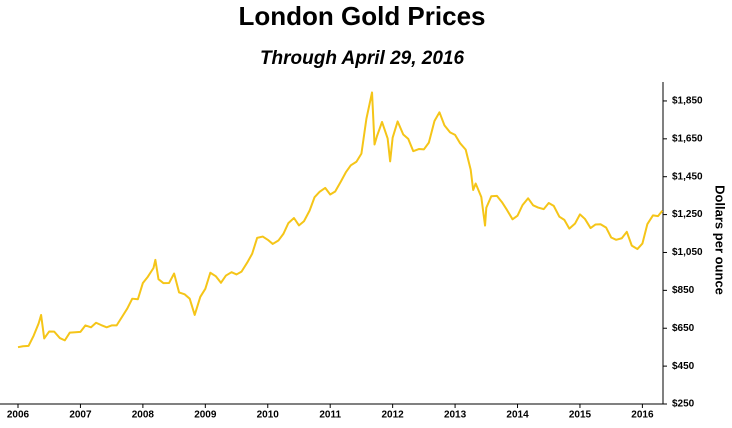  What do you see at coordinates (580, 415) in the screenshot?
I see `x-tick-label: 2015` at bounding box center [580, 415].